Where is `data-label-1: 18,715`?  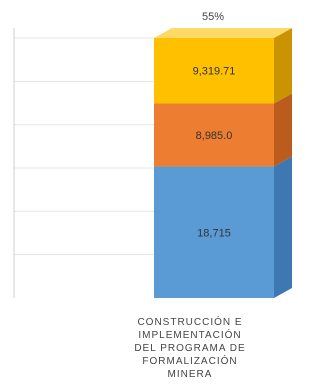 data-label-1: 18,715 is located at coordinates (214, 233).